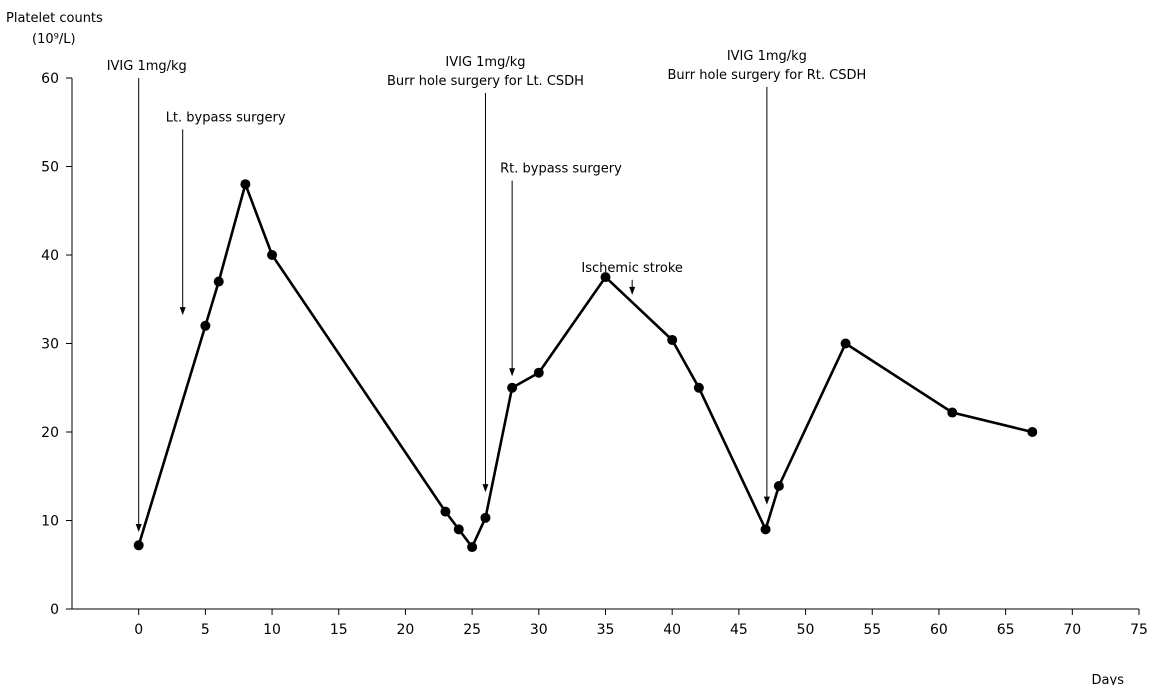 This screenshot has width=1151, height=685. Describe the element at coordinates (50, 522) in the screenshot. I see `y-tick-label: 10` at that location.